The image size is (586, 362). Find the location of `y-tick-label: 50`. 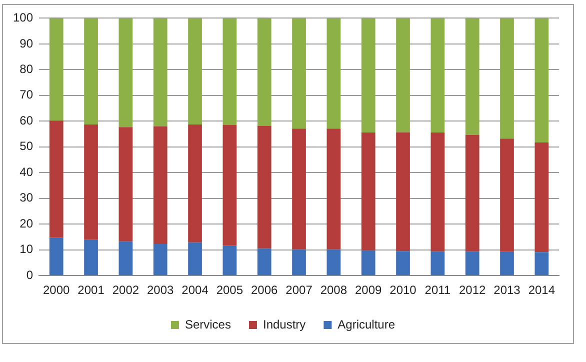

y-tick-label: 50 is located at coordinates (27, 146).